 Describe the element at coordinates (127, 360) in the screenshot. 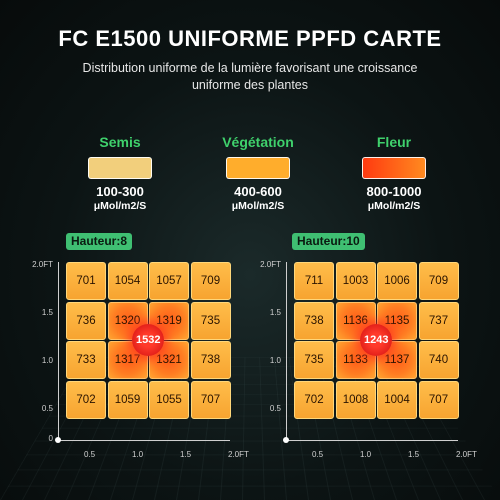

I see `ppfd-cell: 1317` at that location.